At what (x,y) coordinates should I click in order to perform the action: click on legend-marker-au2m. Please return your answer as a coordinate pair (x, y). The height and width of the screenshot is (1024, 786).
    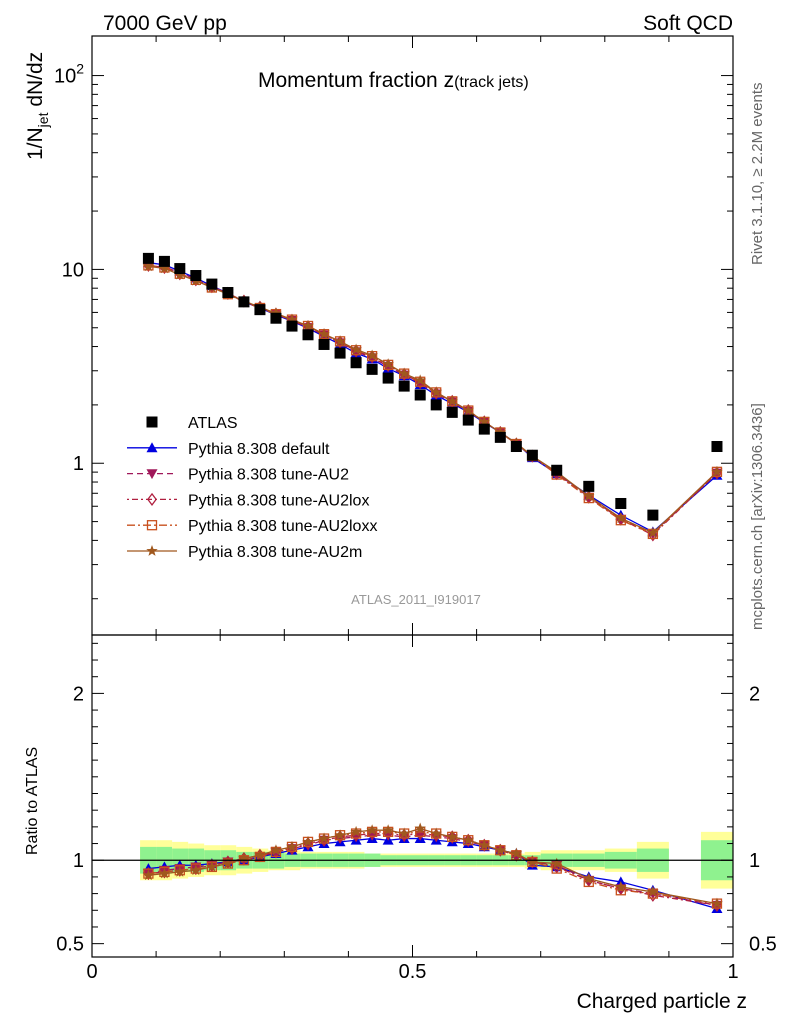
    Looking at the image, I should click on (152, 550).